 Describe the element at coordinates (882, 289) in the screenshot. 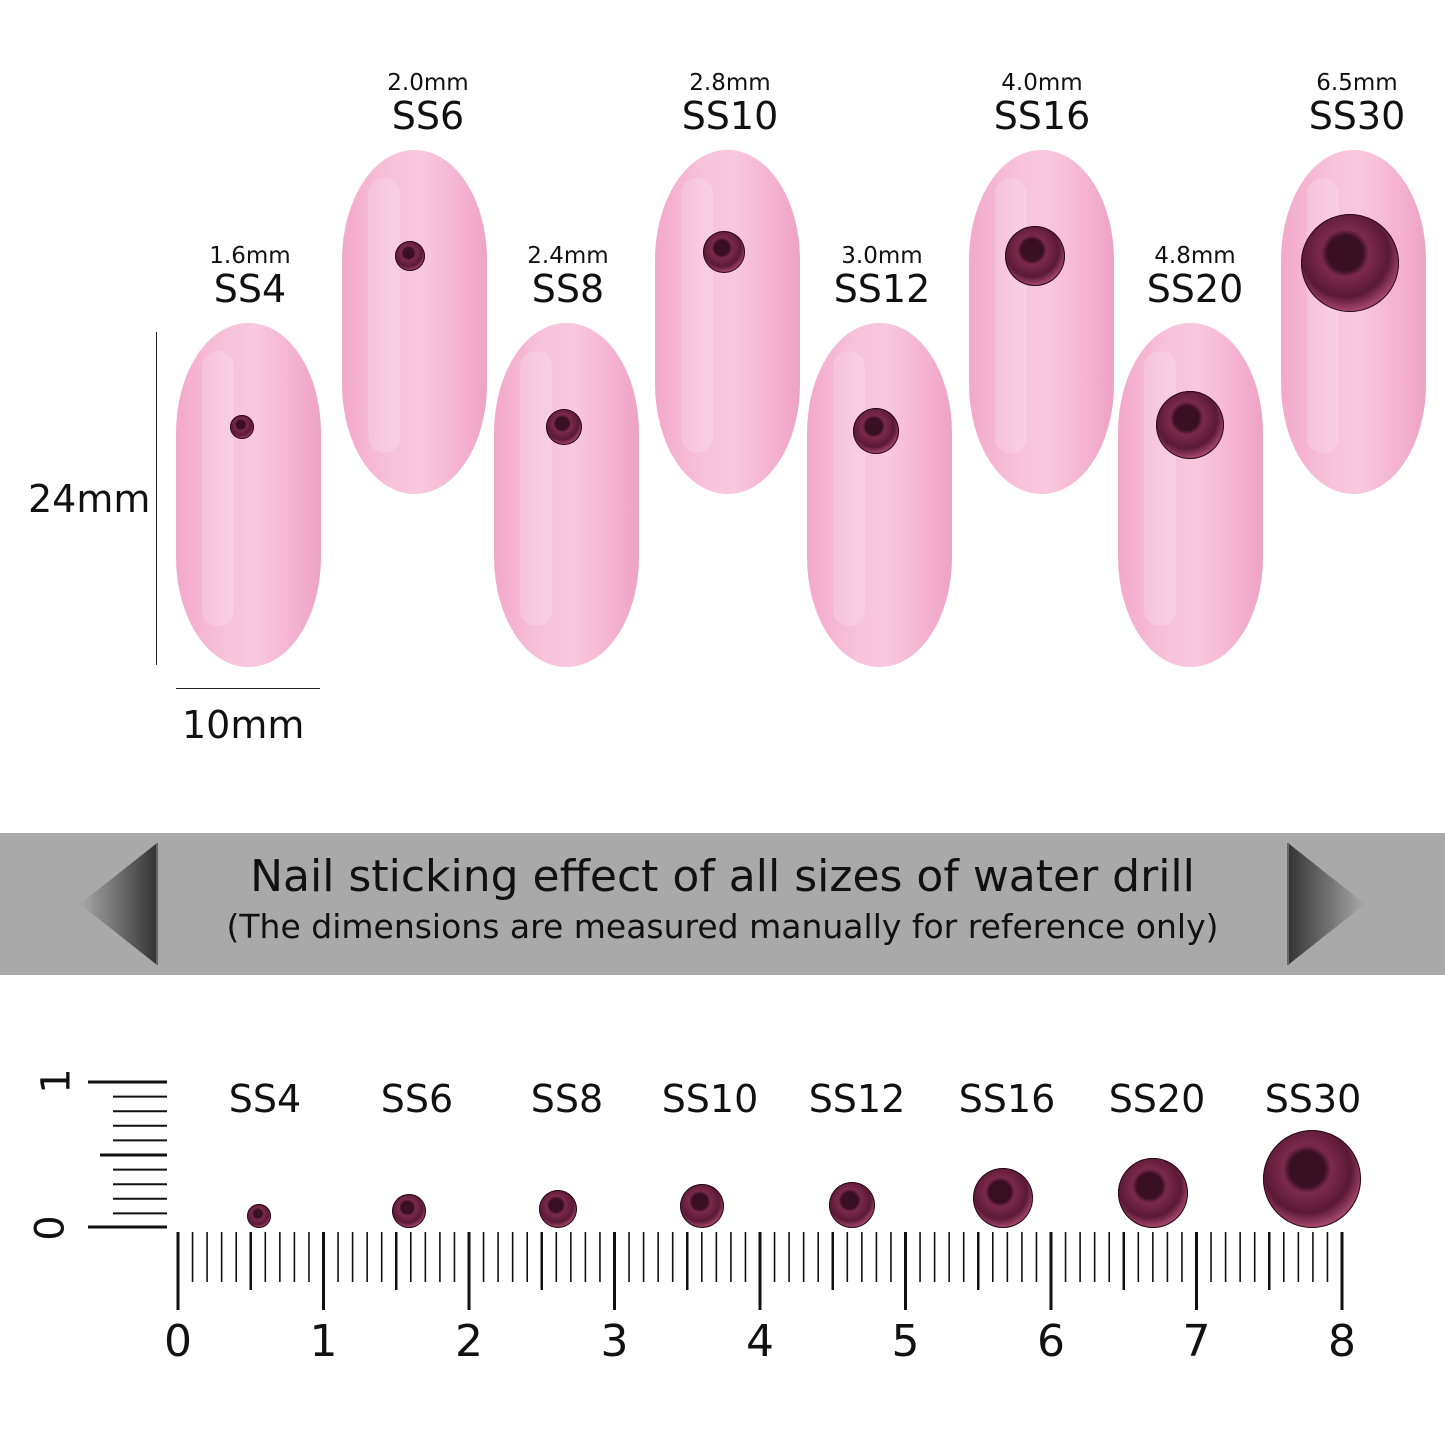

I see `size-code-label: SS12` at that location.